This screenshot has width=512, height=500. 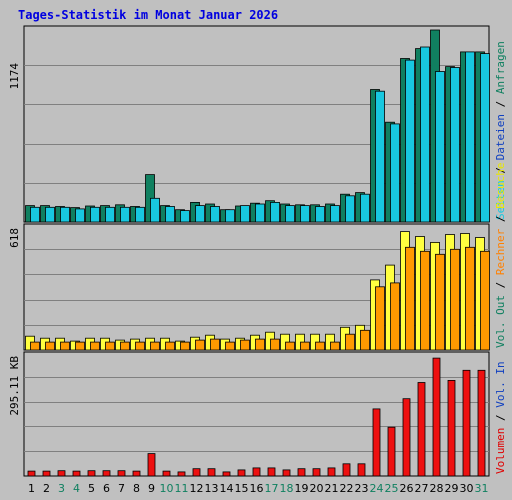 I want to click on x-tick-label: 10, so click(x=167, y=488).